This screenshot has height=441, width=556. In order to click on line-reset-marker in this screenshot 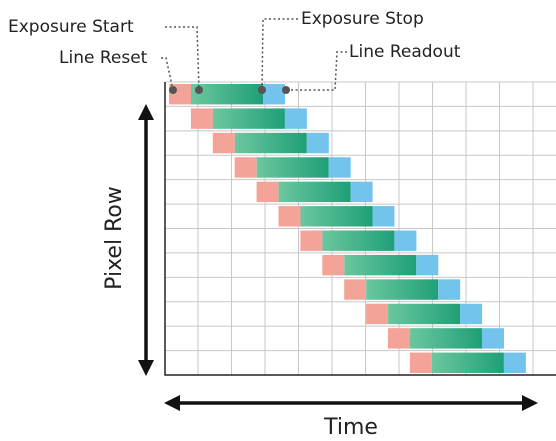, I will do `click(173, 90)`.